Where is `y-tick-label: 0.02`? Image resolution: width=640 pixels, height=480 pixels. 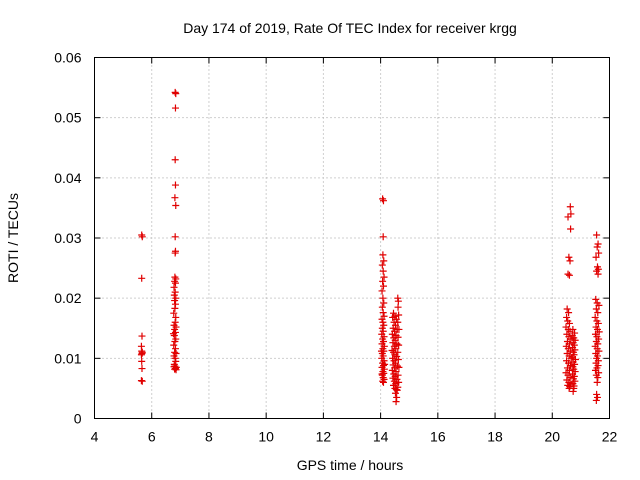
y-tick-label: 0.02 is located at coordinates (67, 298).